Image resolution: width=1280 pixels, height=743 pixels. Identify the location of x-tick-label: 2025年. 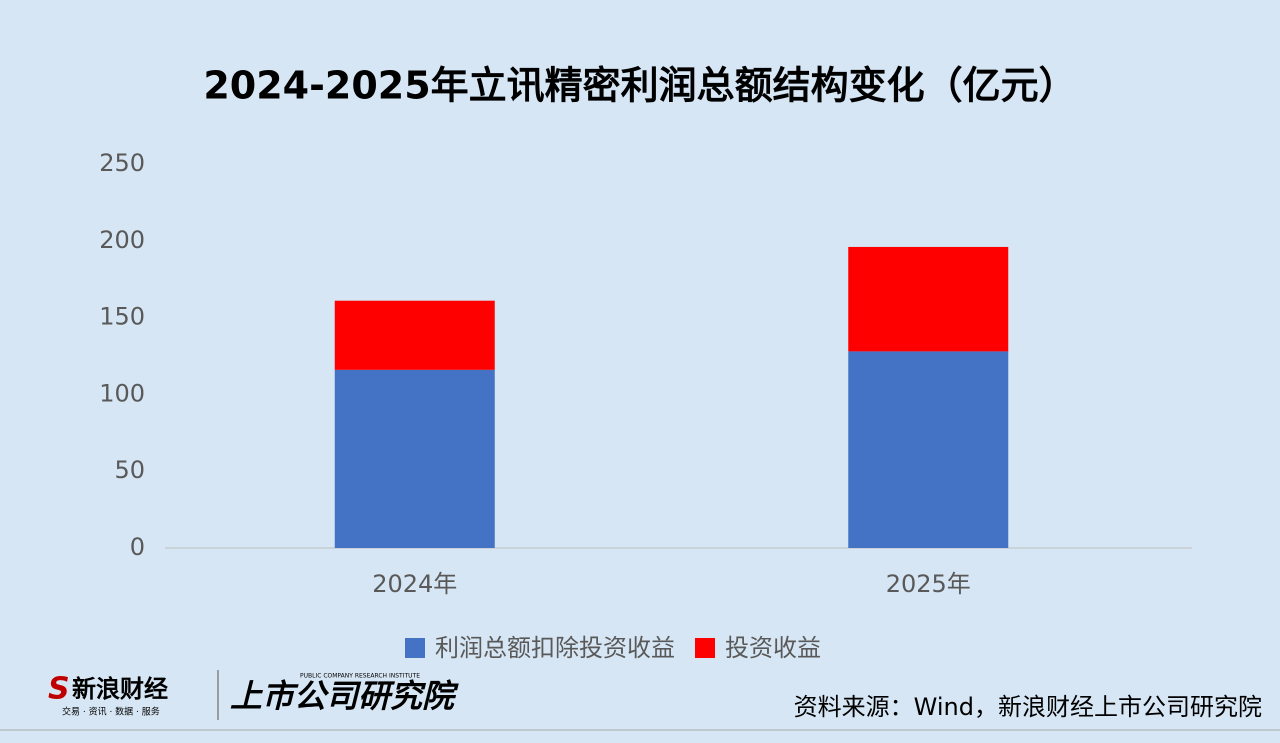
(928, 584).